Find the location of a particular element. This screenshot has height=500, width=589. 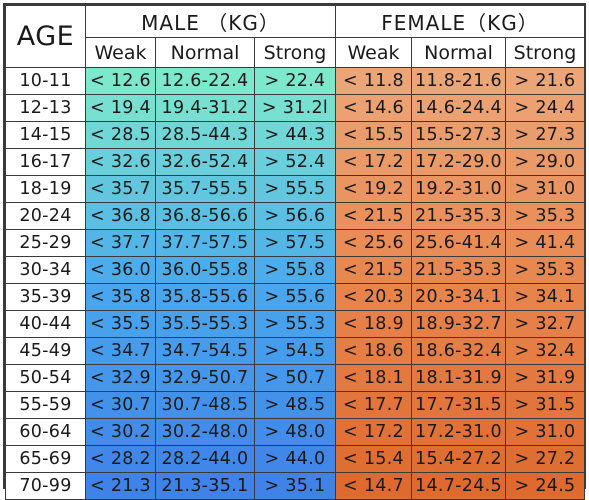

male-weak-cell: < 37.7 is located at coordinates (120, 243).